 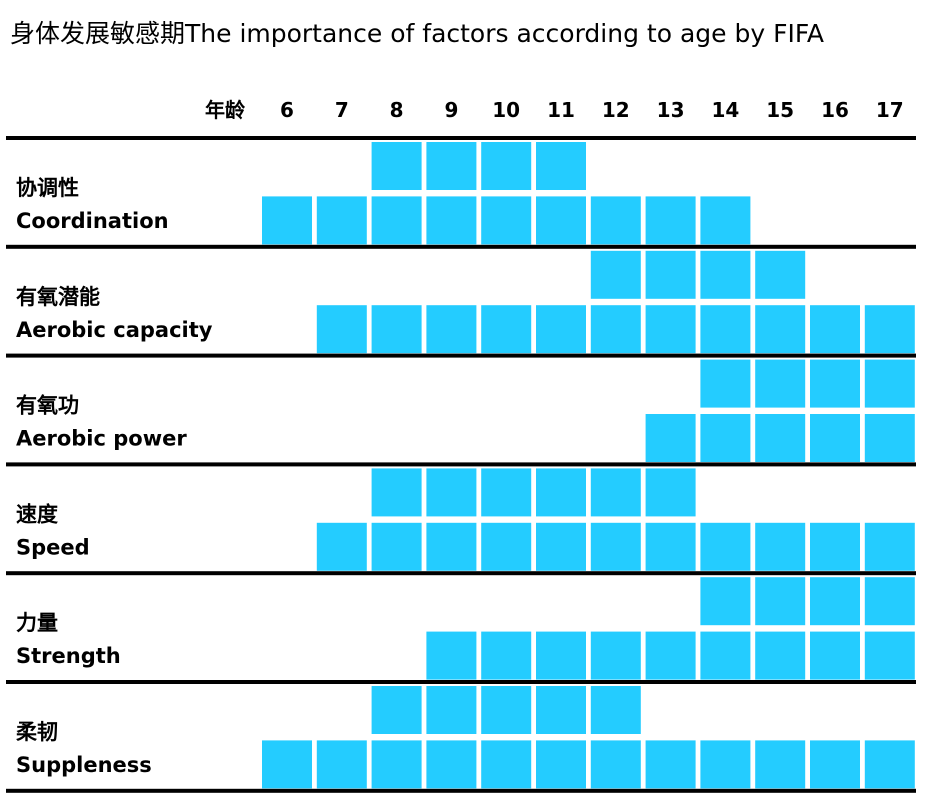 What do you see at coordinates (671, 110) in the screenshot?
I see `age-tick-13: 13` at bounding box center [671, 110].